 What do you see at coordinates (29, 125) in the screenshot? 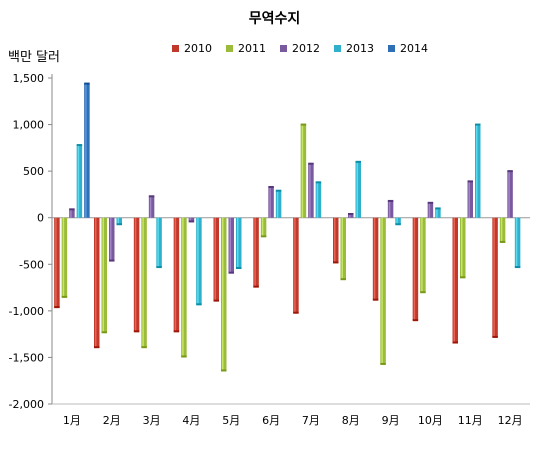
I see `y-tick-label: 1,000` at bounding box center [29, 125].